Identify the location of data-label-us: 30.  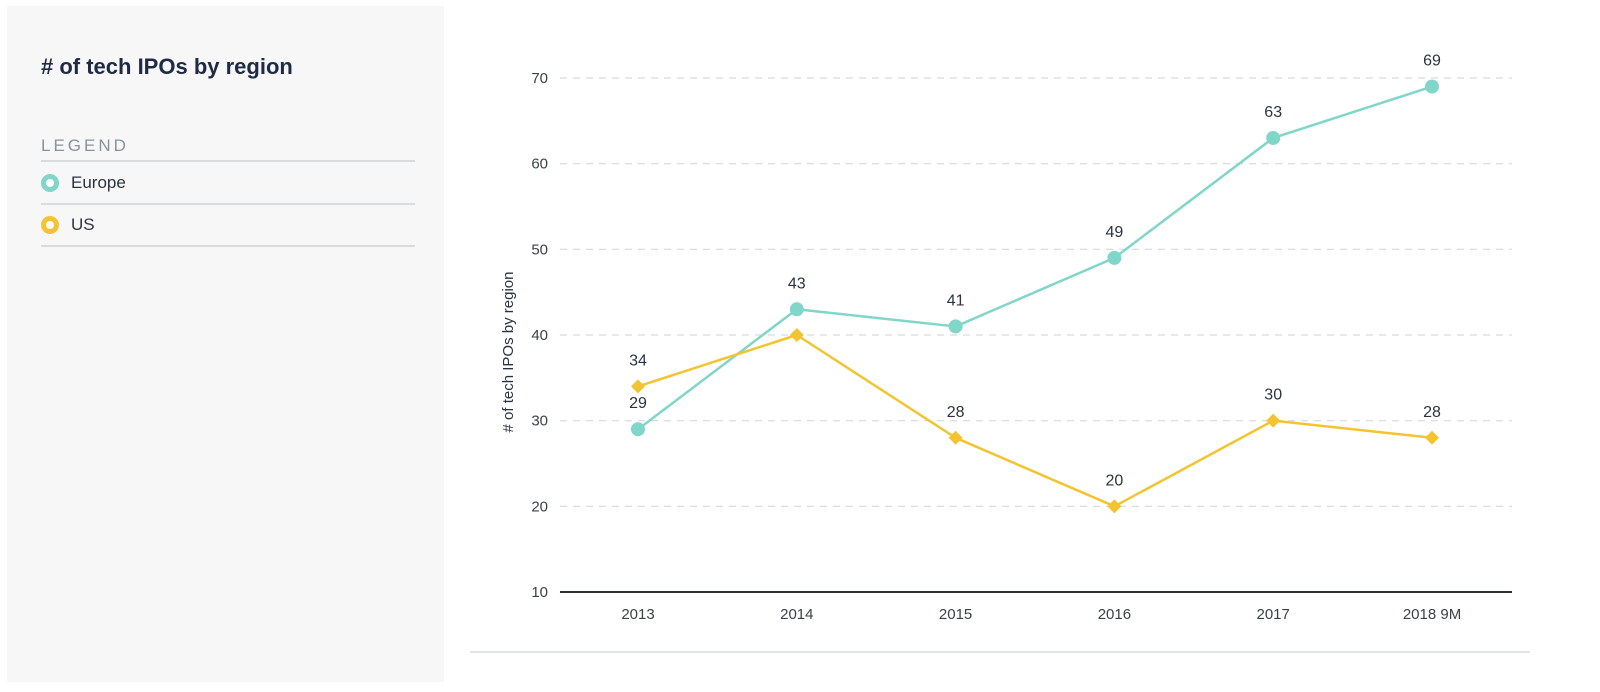
(1273, 395).